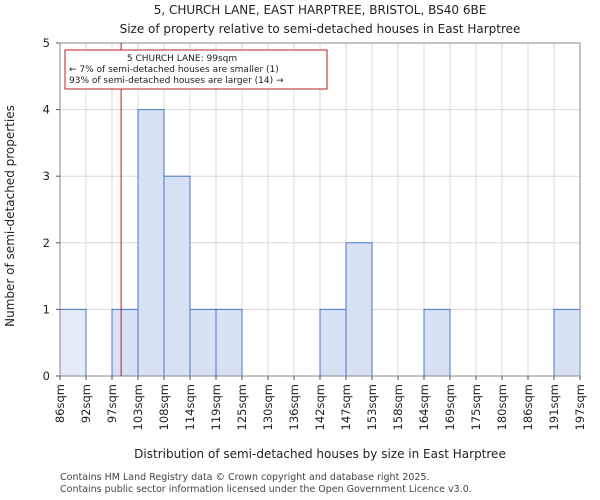 This screenshot has width=600, height=500. Describe the element at coordinates (164, 407) in the screenshot. I see `x-tick-label: 108sqm` at that location.